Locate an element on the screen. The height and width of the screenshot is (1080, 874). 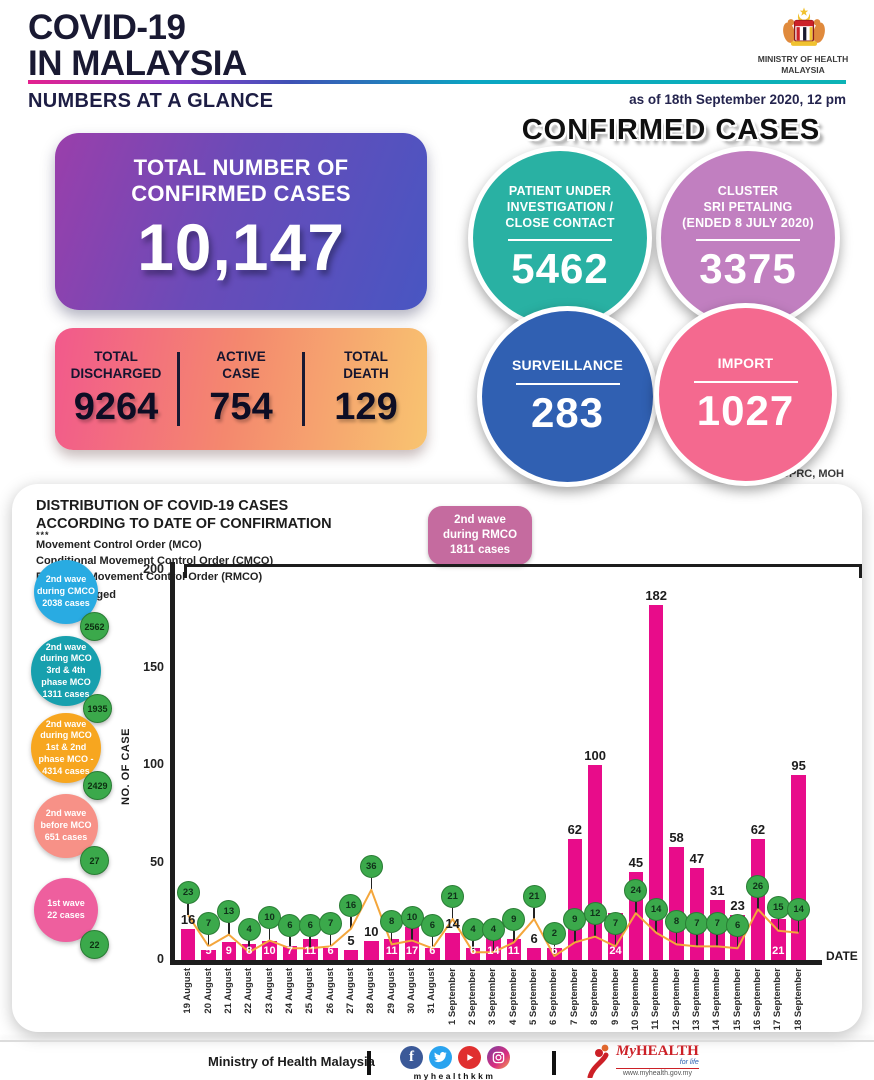
discharged-circle: 4 is located at coordinates (493, 929).